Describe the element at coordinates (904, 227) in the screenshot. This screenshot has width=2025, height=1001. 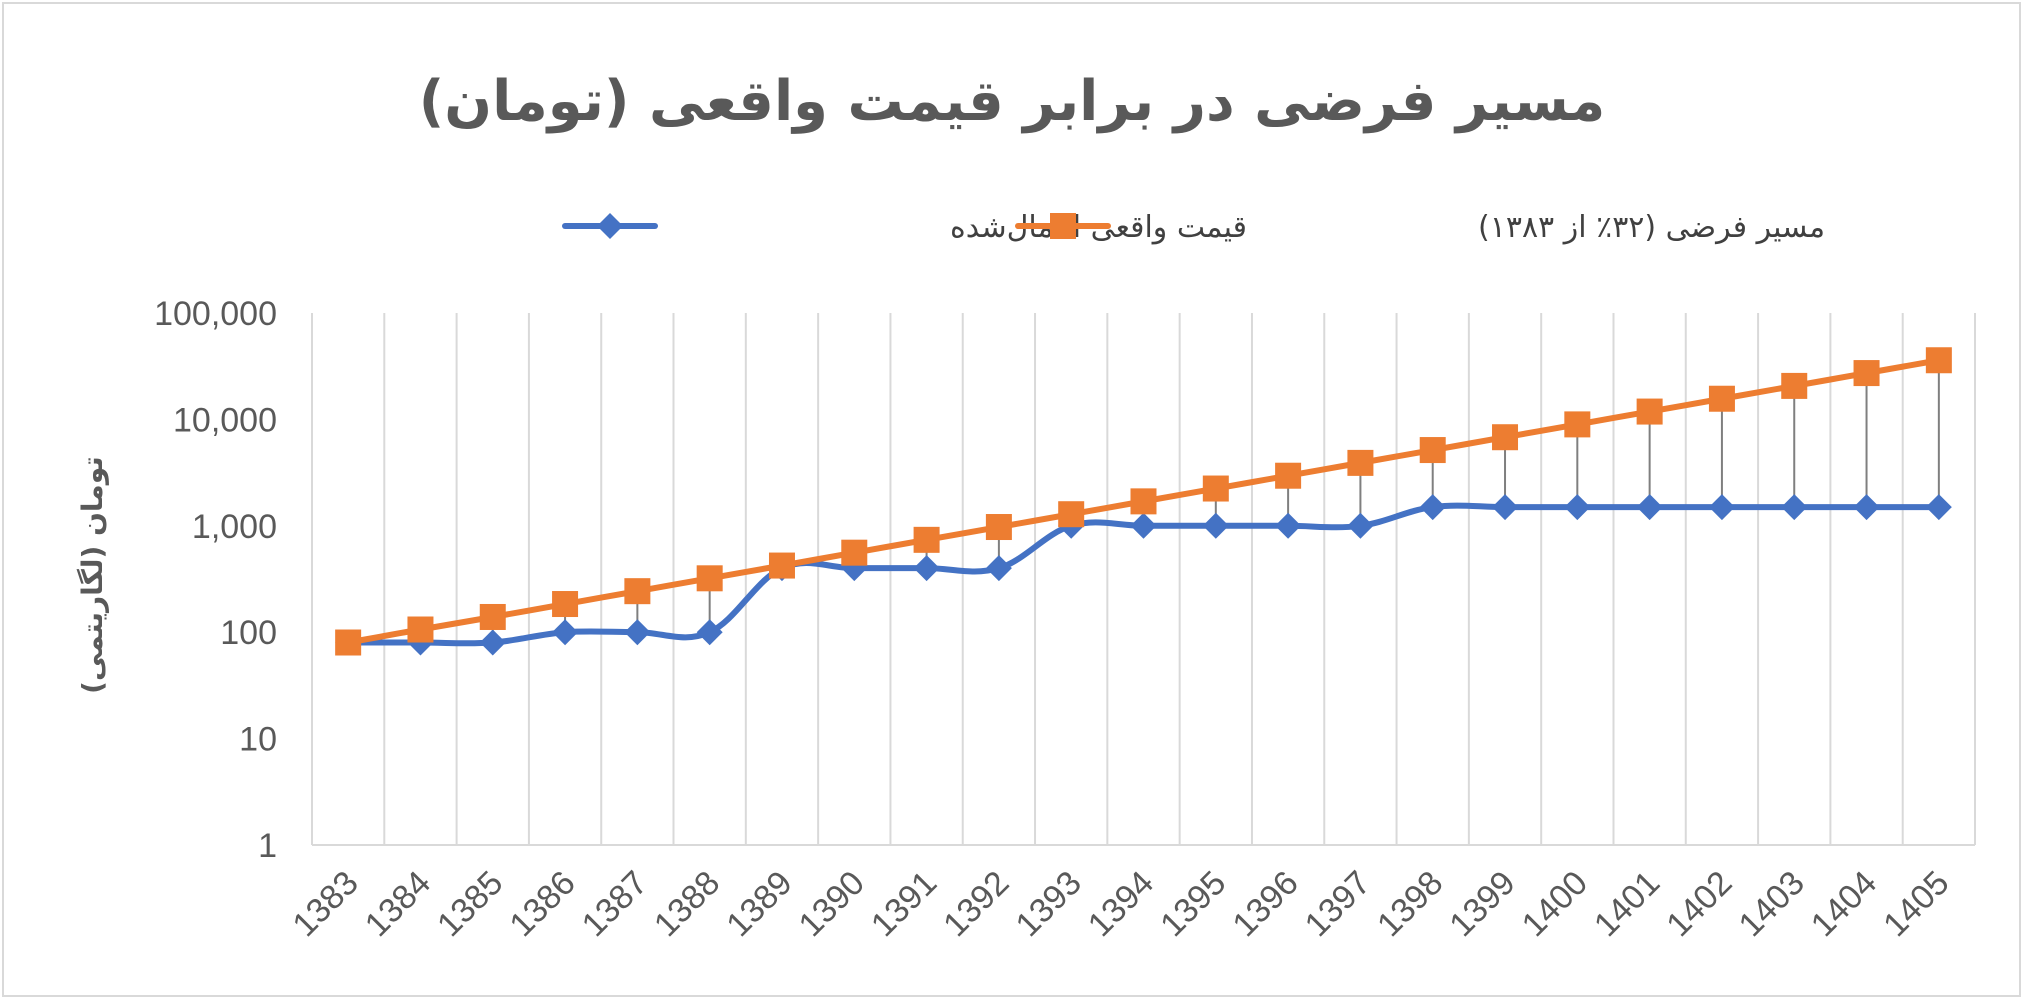
I see `legend-item-actual: قیمت واقعی اعمال‌شده` at that location.